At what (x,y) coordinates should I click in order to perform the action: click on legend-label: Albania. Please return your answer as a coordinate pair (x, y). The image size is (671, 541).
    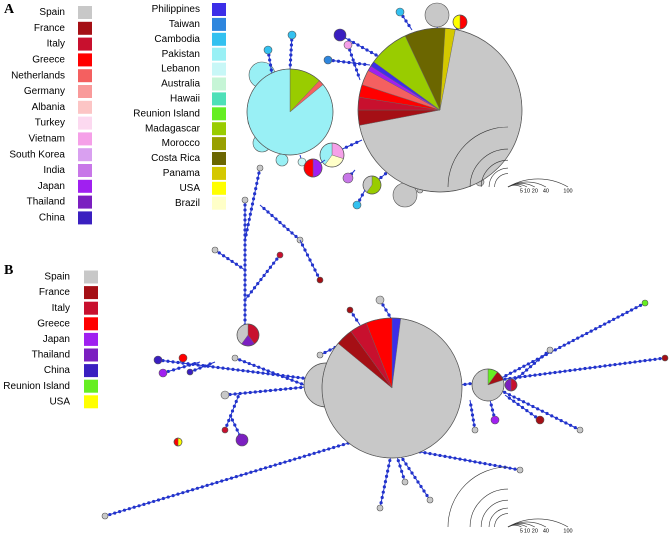
    Looking at the image, I should click on (49, 107).